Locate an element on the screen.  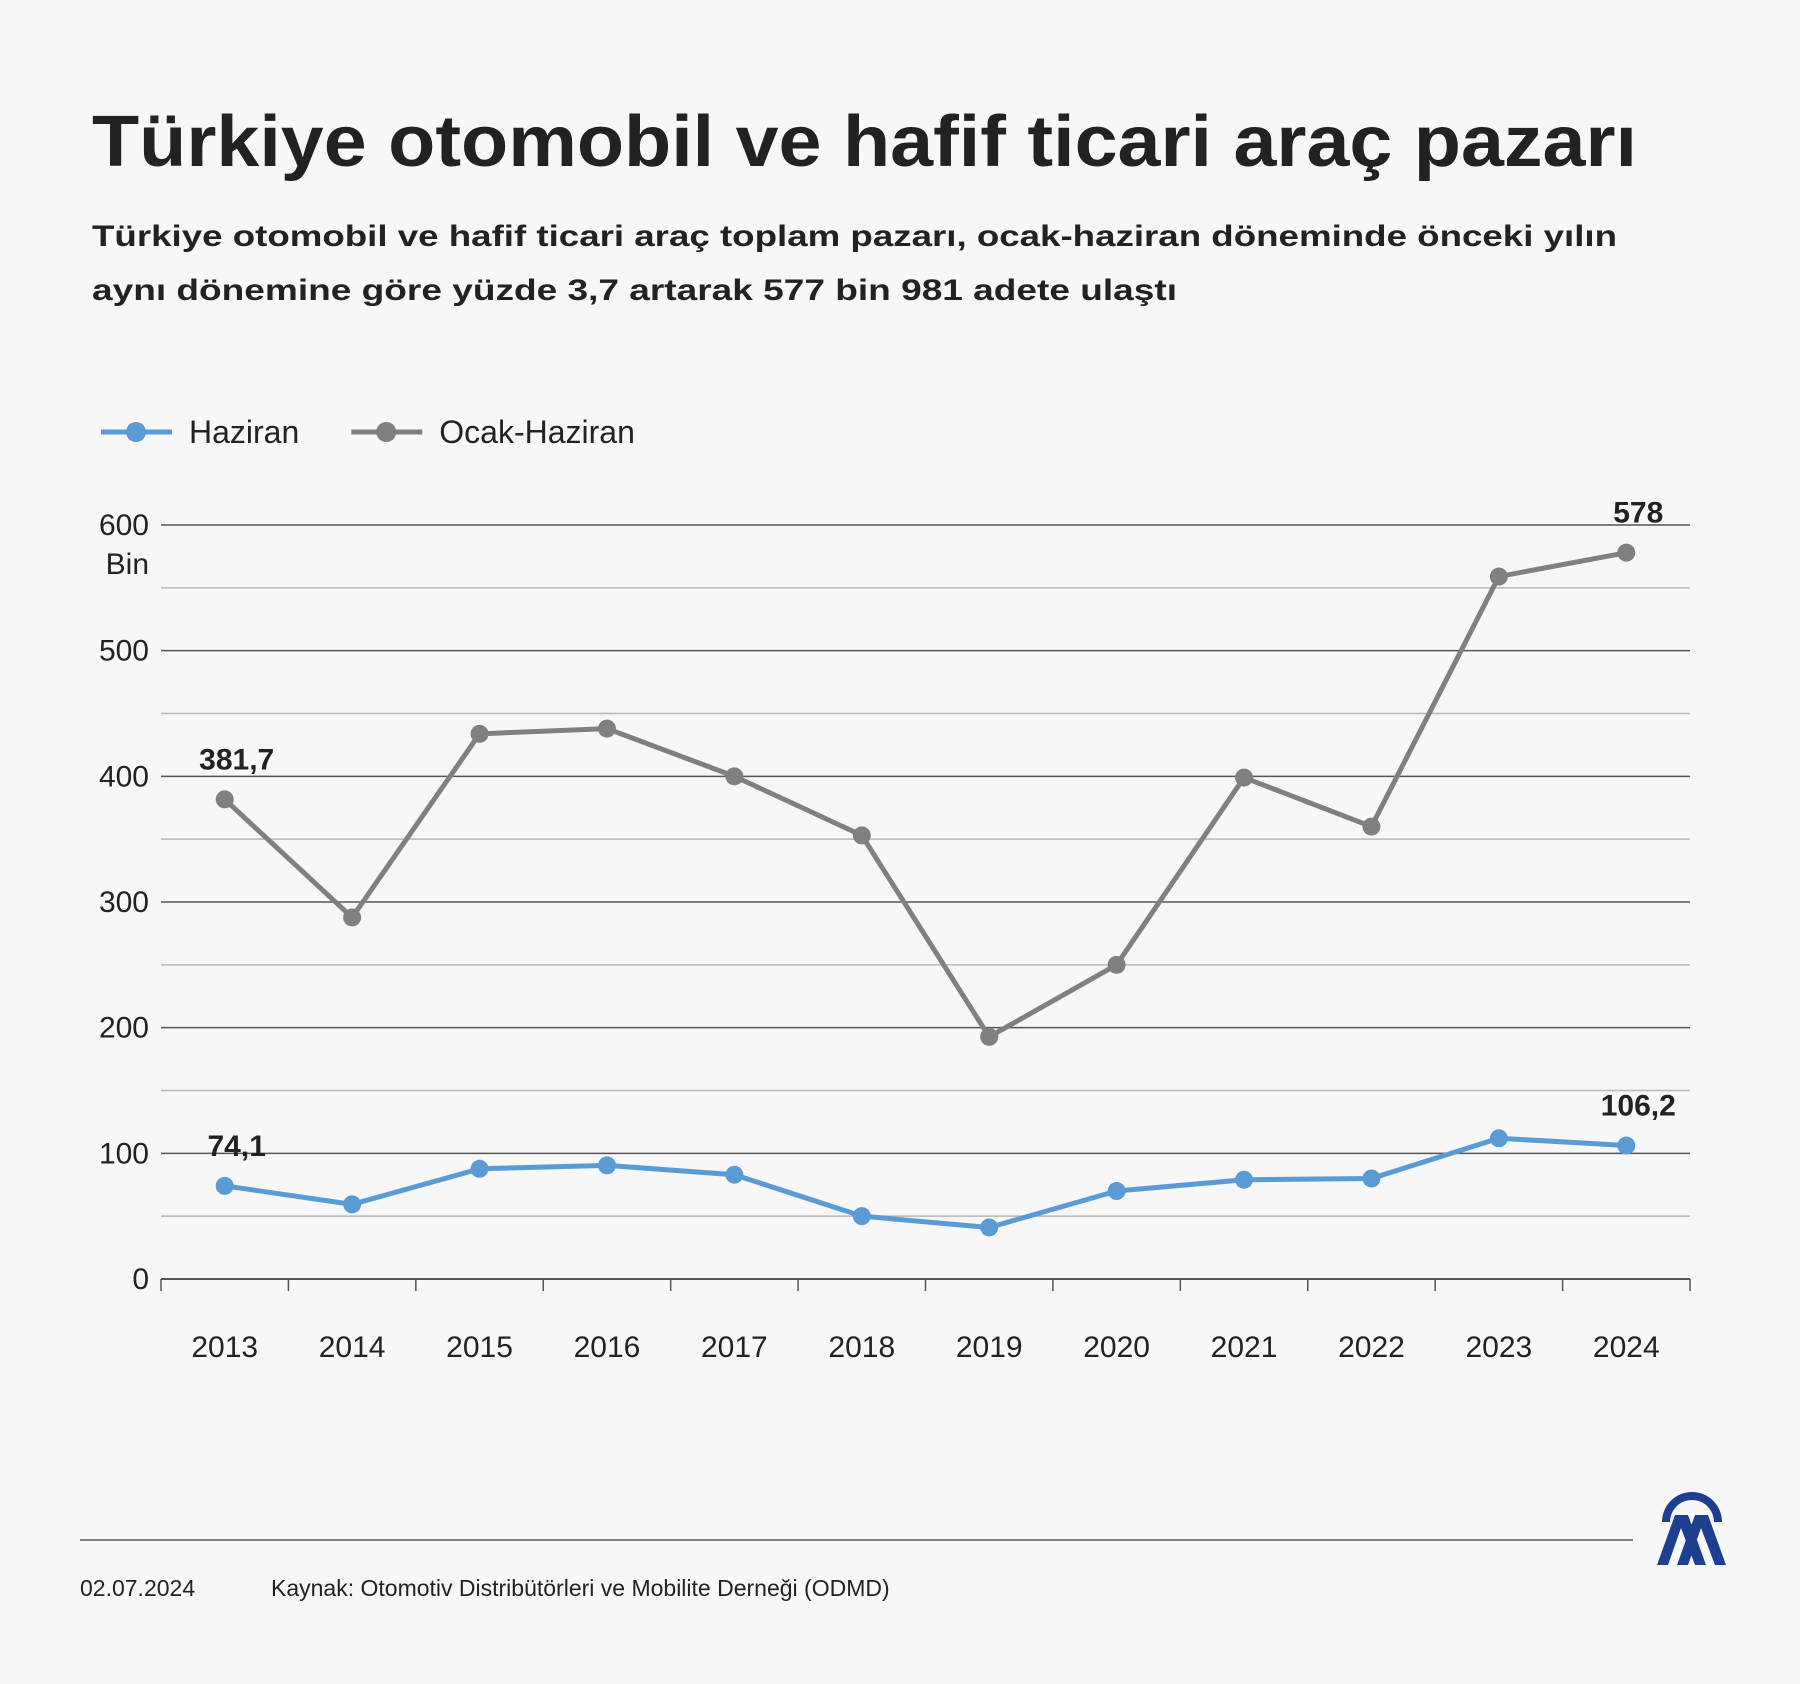
y-tick-label: 600 is located at coordinates (124, 525).